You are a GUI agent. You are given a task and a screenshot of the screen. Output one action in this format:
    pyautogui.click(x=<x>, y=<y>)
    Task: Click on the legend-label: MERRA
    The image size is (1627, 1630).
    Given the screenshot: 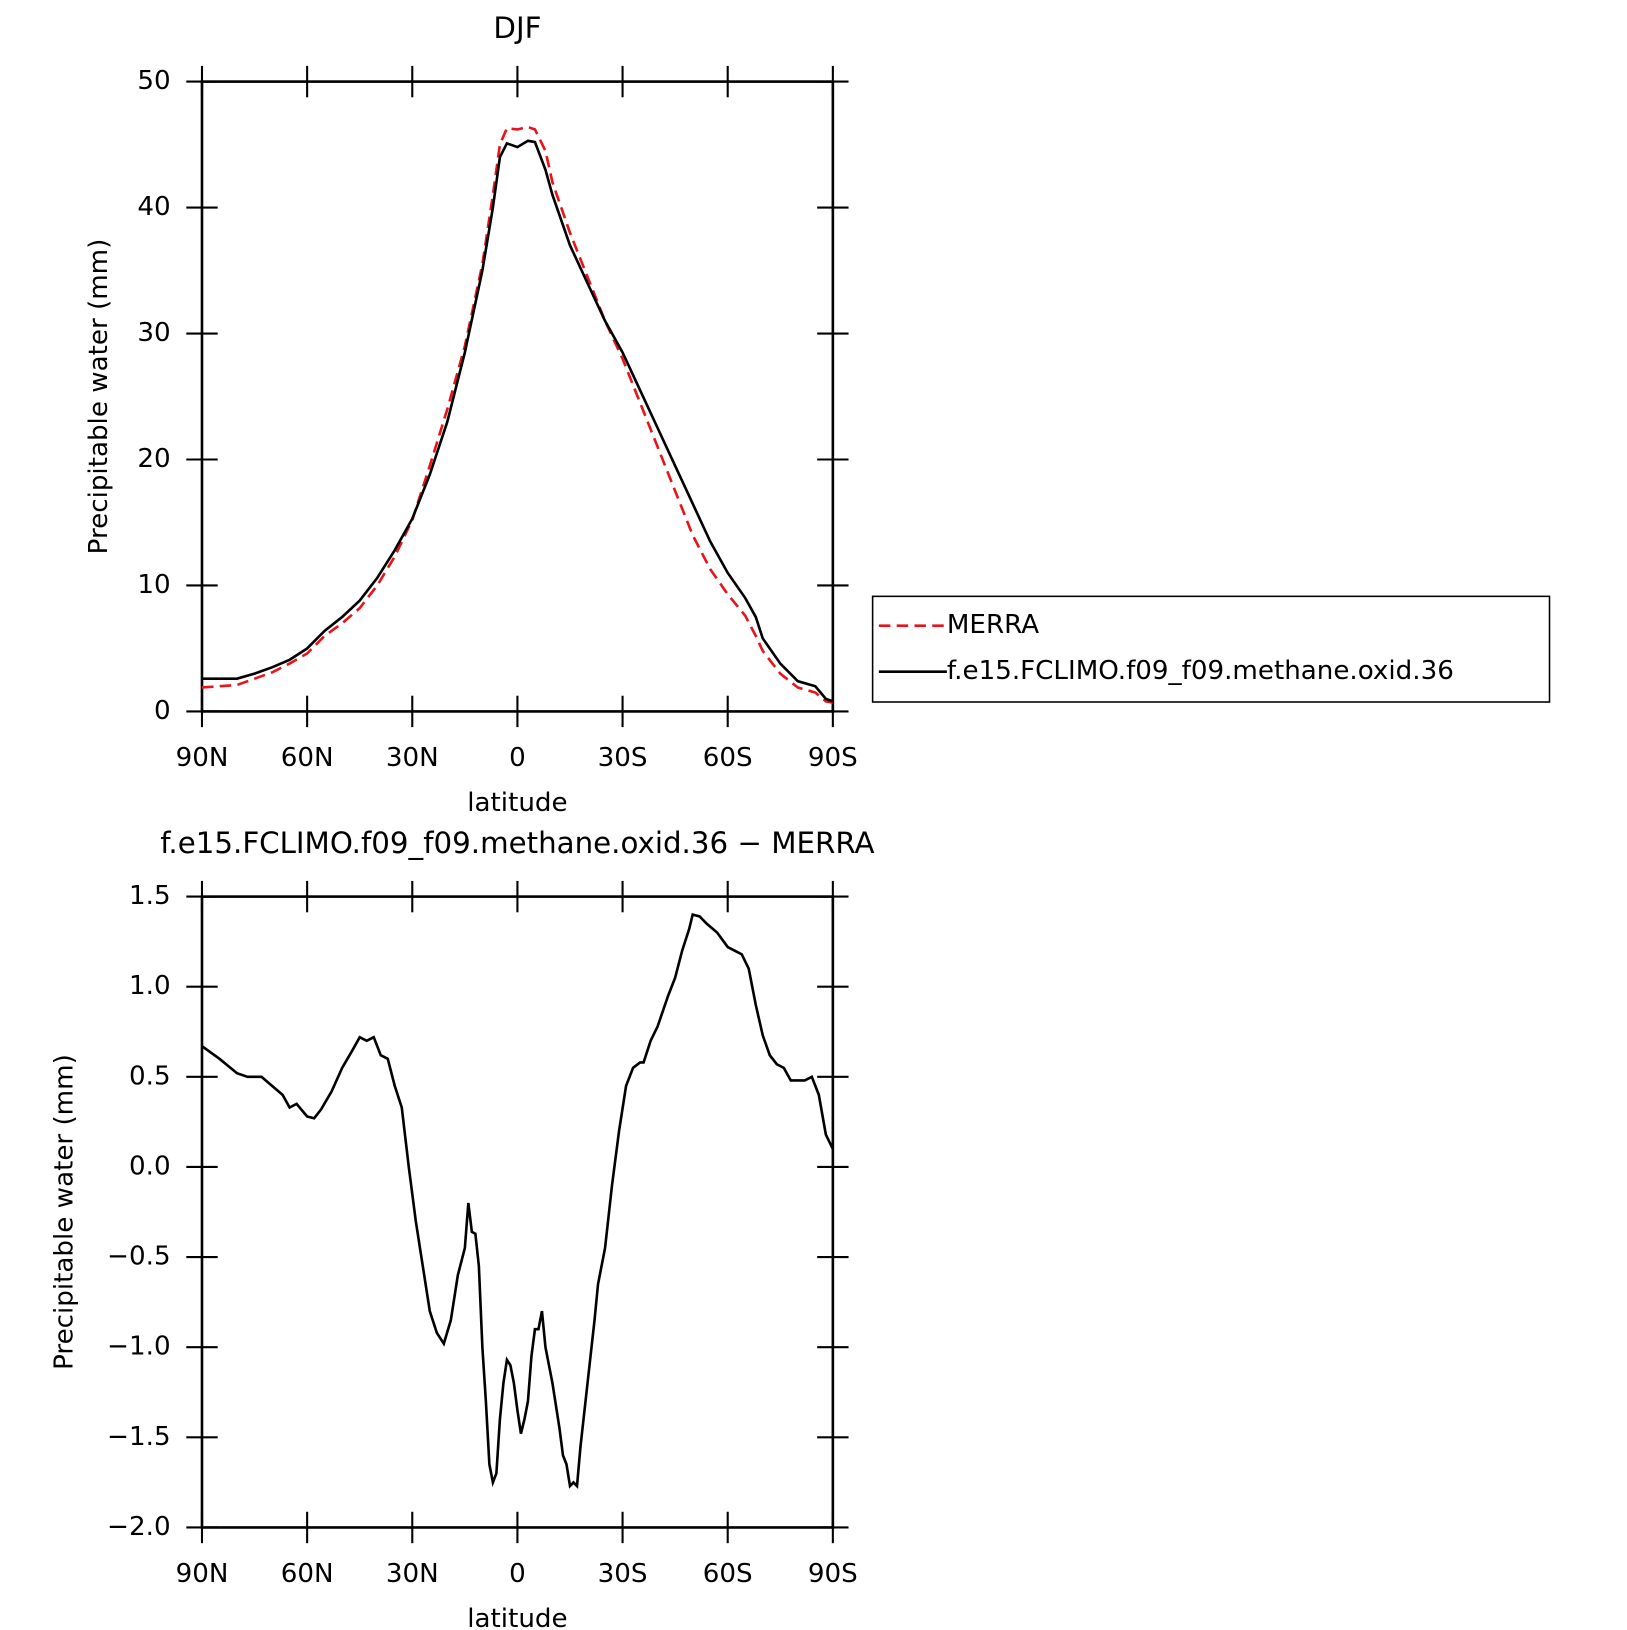 What is the action you would take?
    pyautogui.click(x=993, y=625)
    